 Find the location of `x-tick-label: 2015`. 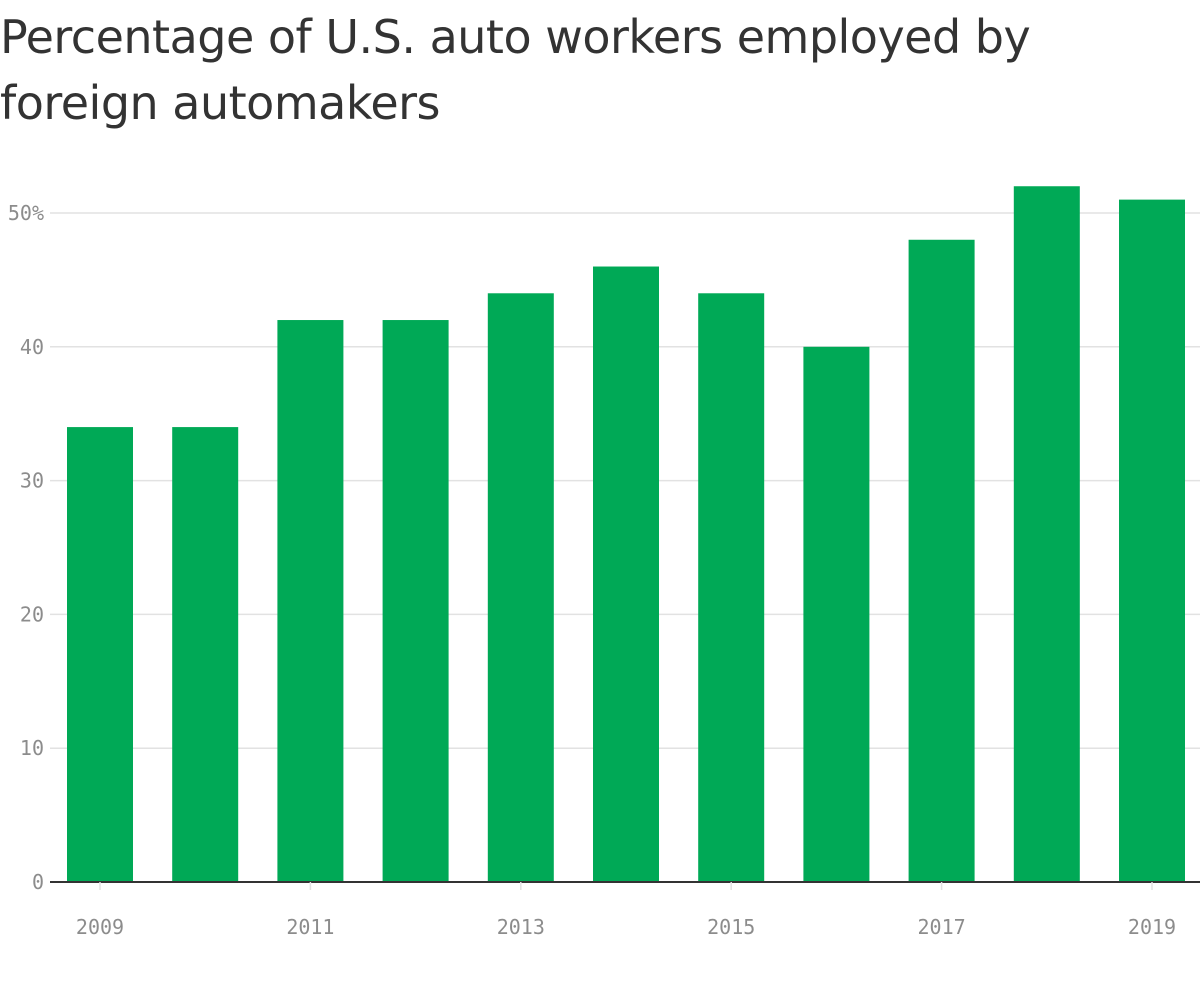

x-tick-label: 2015 is located at coordinates (731, 927).